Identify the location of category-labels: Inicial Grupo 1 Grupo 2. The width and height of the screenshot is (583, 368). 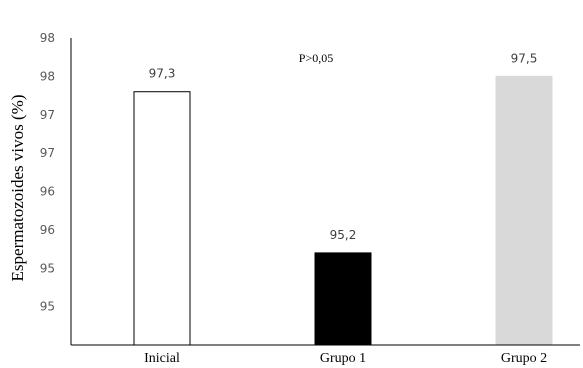
(345, 358).